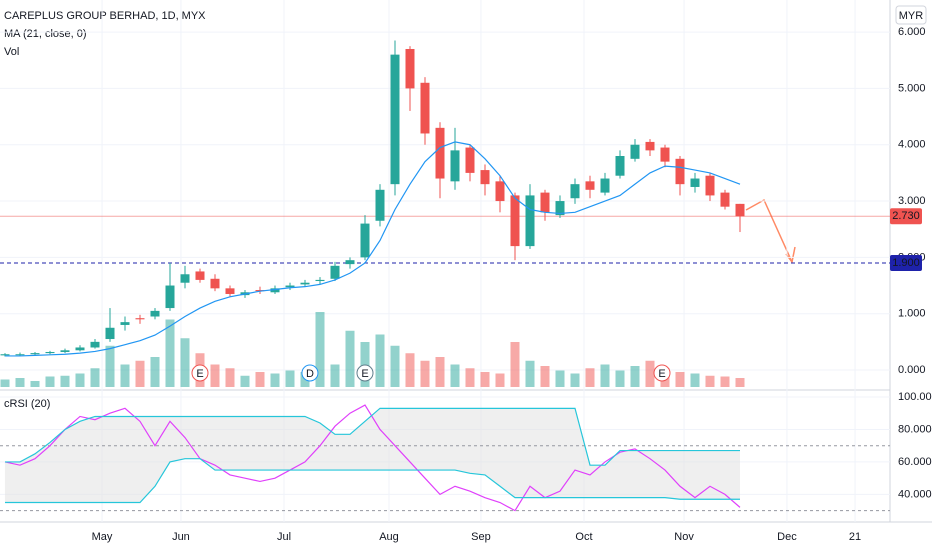 Image resolution: width=932 pixels, height=555 pixels. What do you see at coordinates (915, 494) in the screenshot?
I see `y-tick-label: 40.000` at bounding box center [915, 494].